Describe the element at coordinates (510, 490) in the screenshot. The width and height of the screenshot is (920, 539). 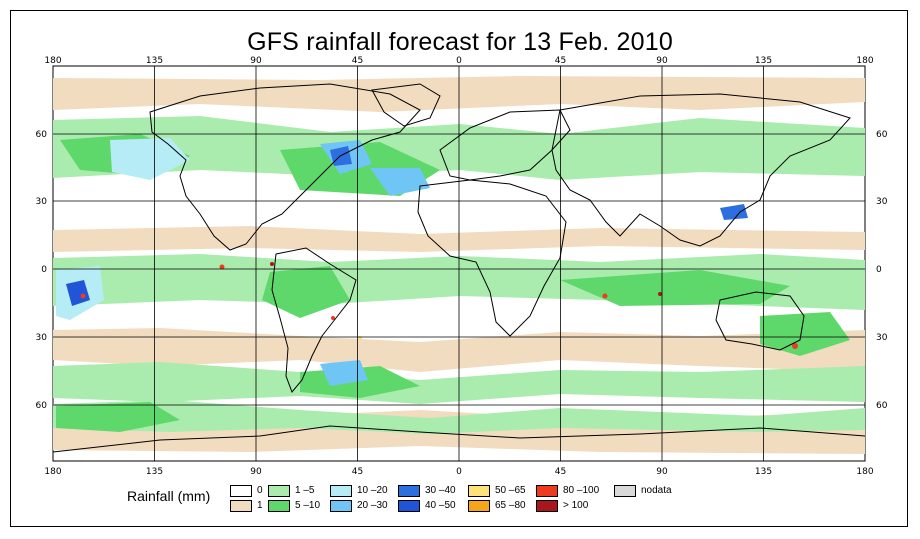
I see `legend-label: 50 –65` at that location.